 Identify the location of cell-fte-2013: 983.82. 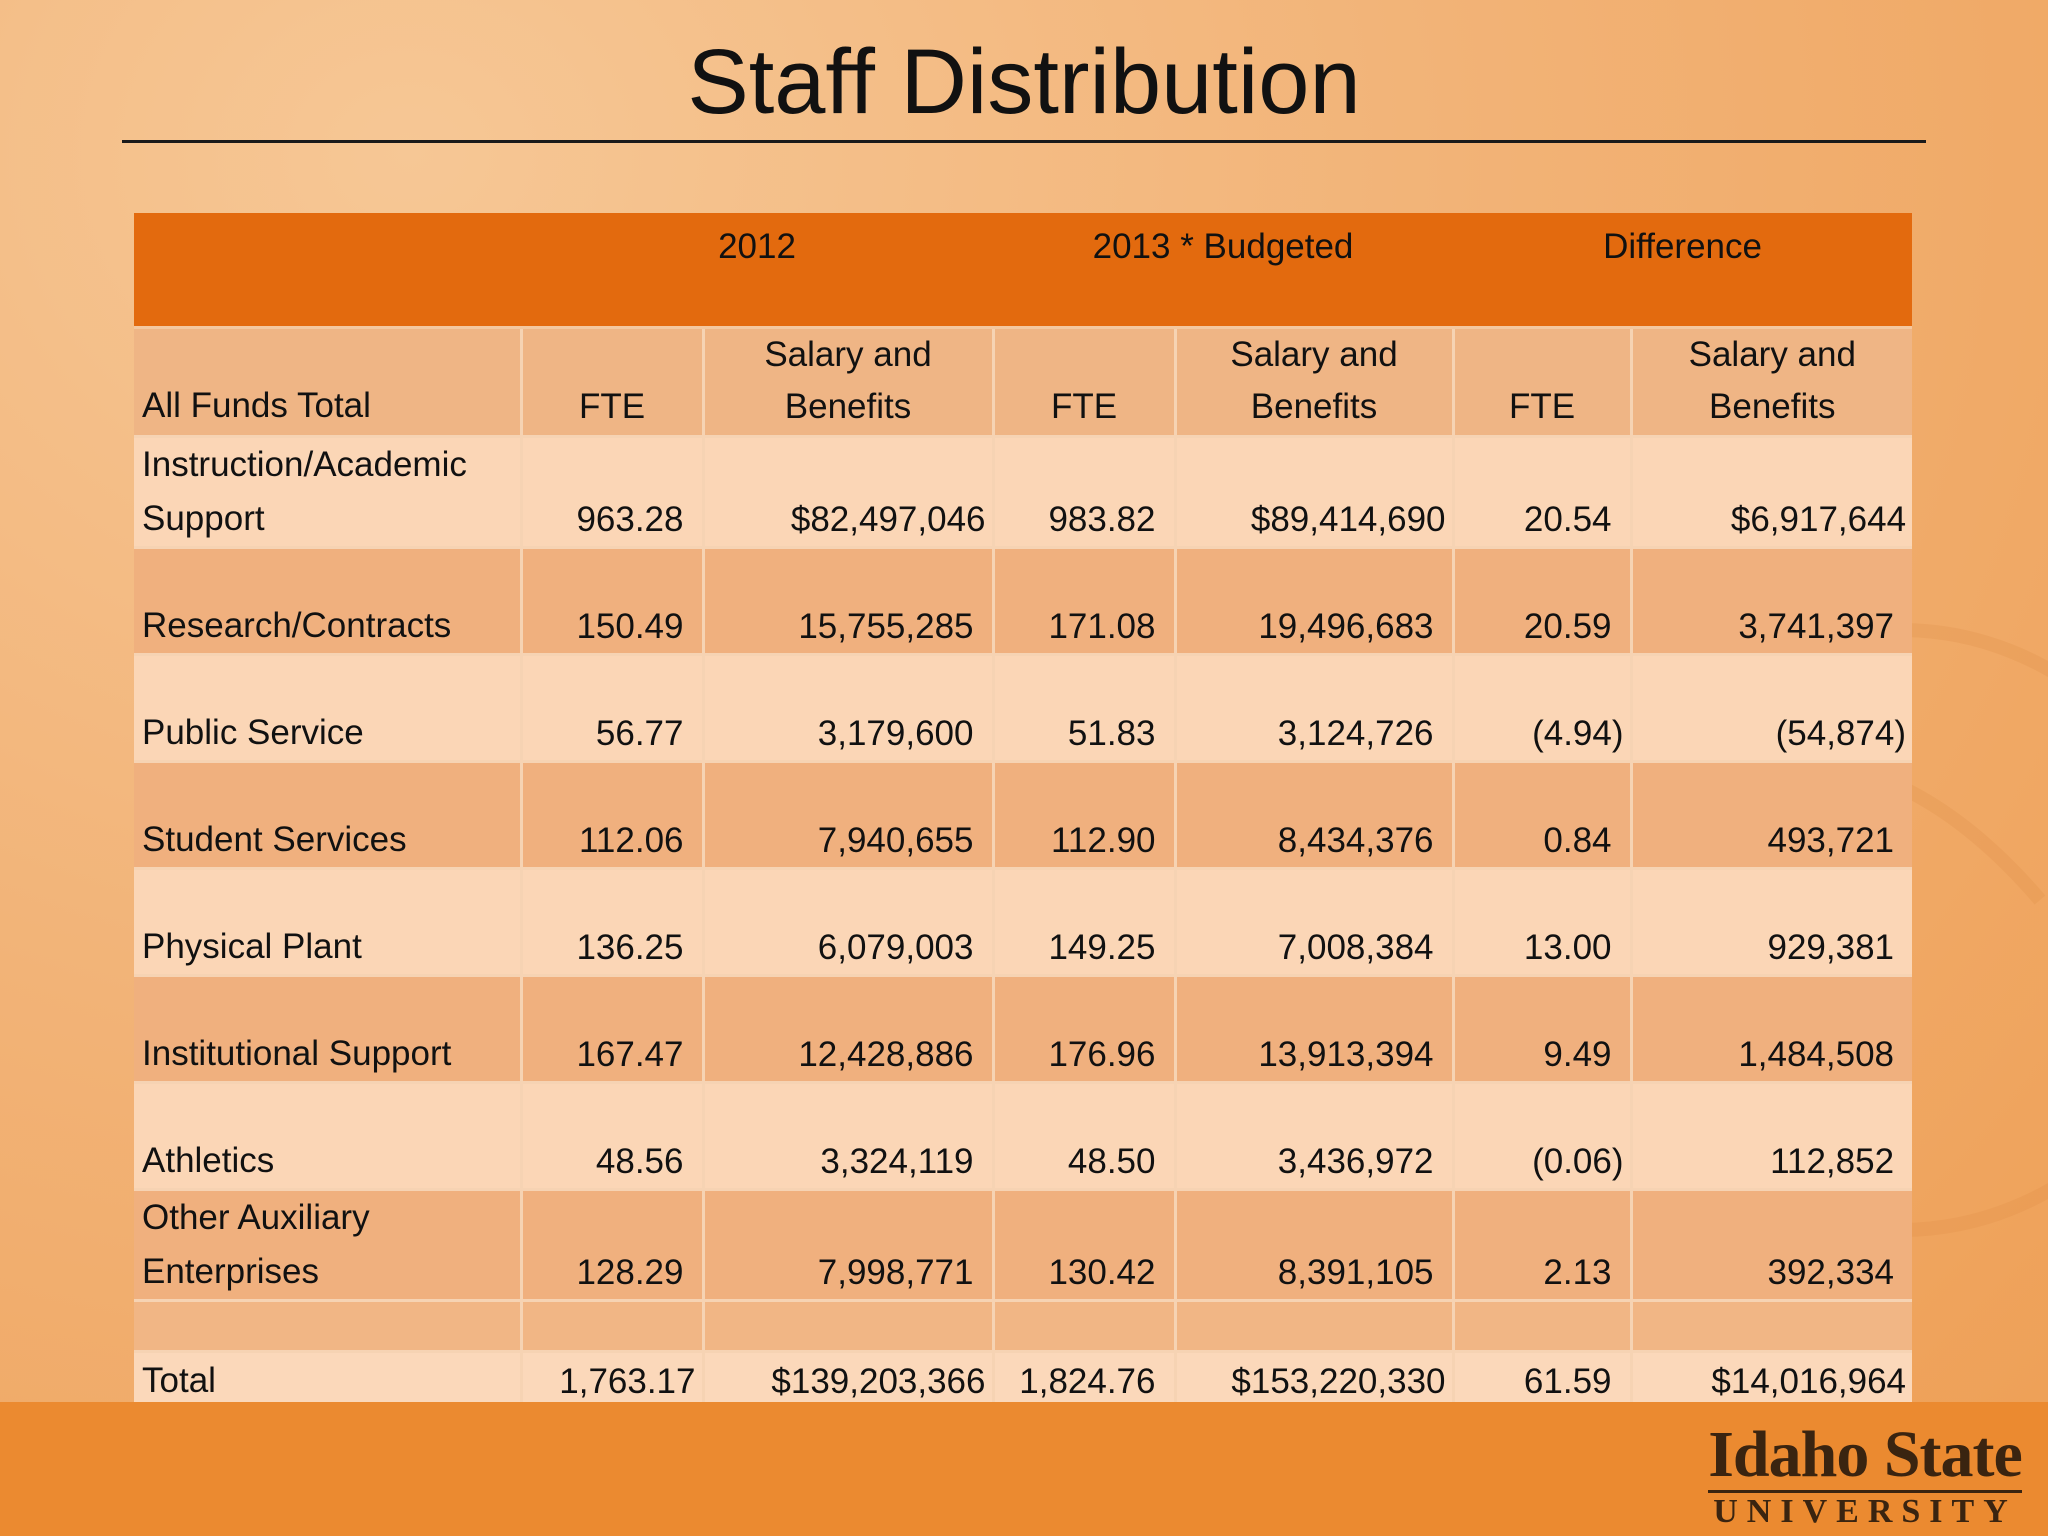
(1085, 492).